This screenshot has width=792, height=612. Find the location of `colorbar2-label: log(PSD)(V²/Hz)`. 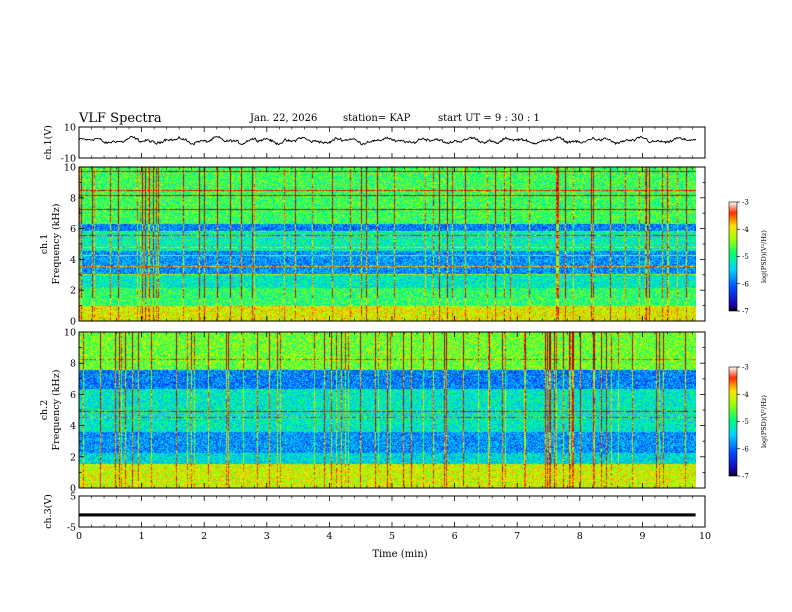

colorbar2-label: log(PSD)(V²/Hz) is located at coordinates (764, 421).